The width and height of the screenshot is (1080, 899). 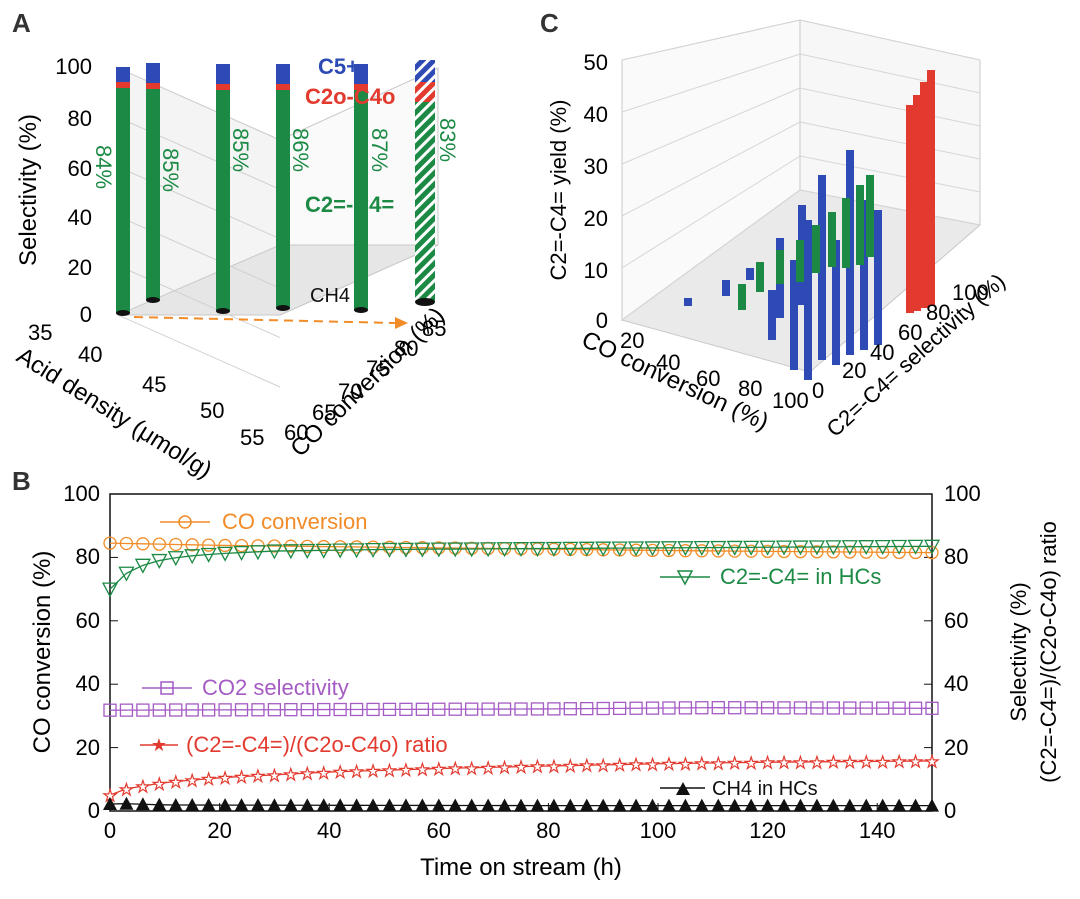 I want to click on panel-c-x-tick: 40, so click(x=668, y=362).